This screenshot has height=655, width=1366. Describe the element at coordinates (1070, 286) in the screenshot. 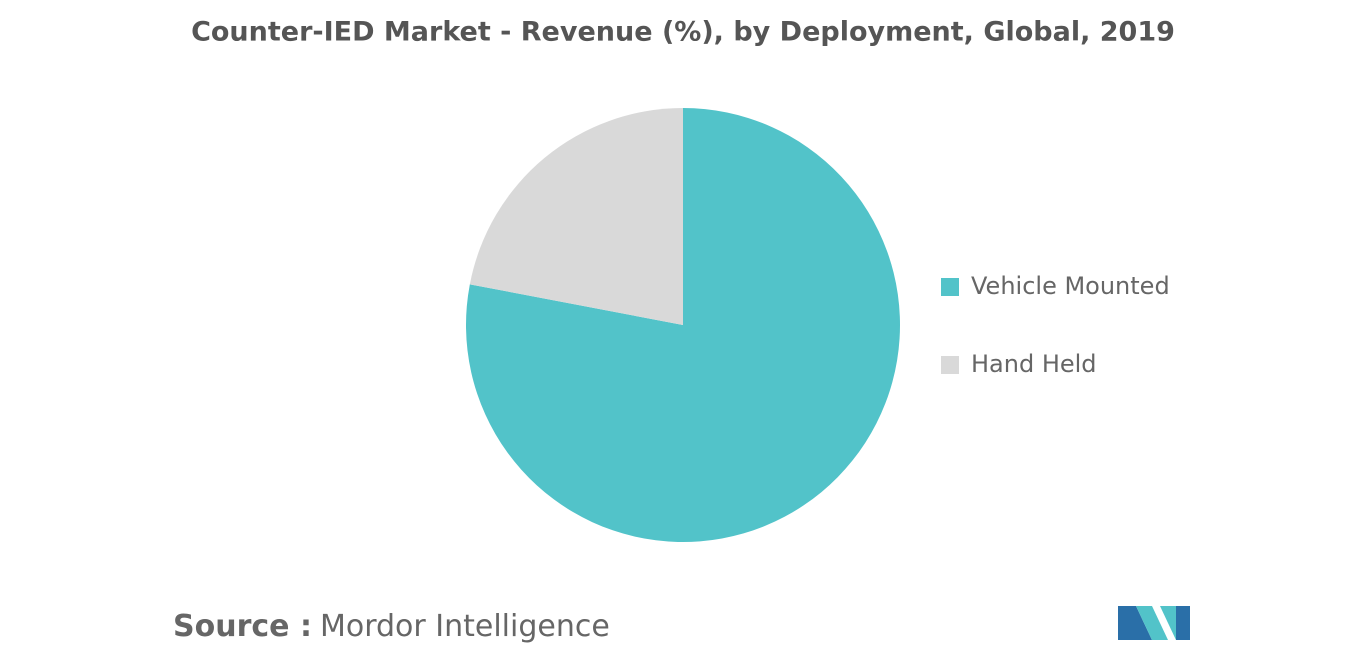

I see `legend-label: Vehicle Mounted` at that location.